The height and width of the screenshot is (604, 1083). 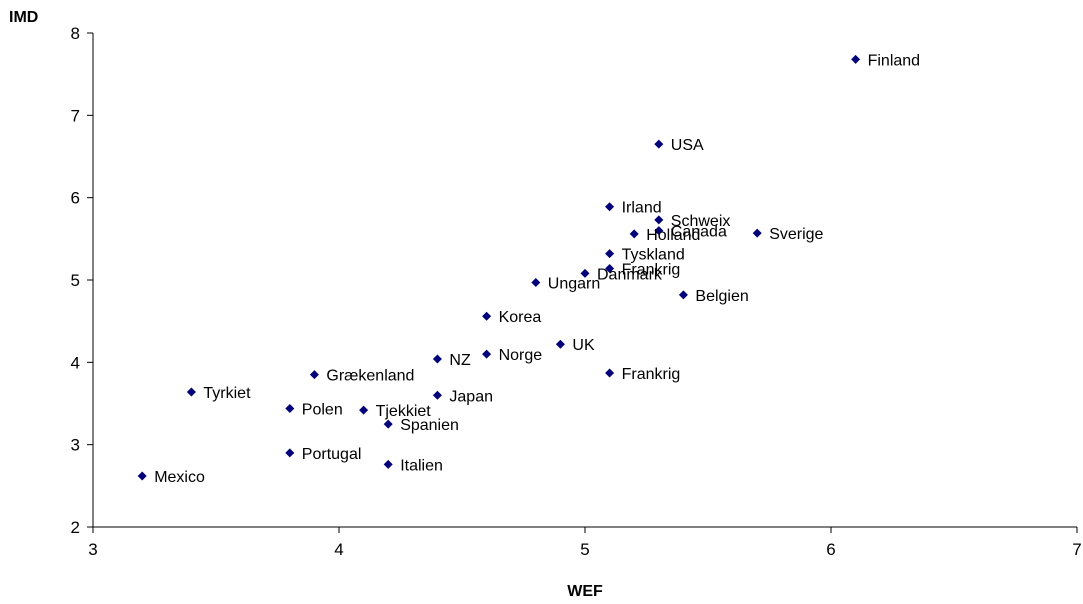 I want to click on data-point-label: Schweix, so click(x=701, y=221).